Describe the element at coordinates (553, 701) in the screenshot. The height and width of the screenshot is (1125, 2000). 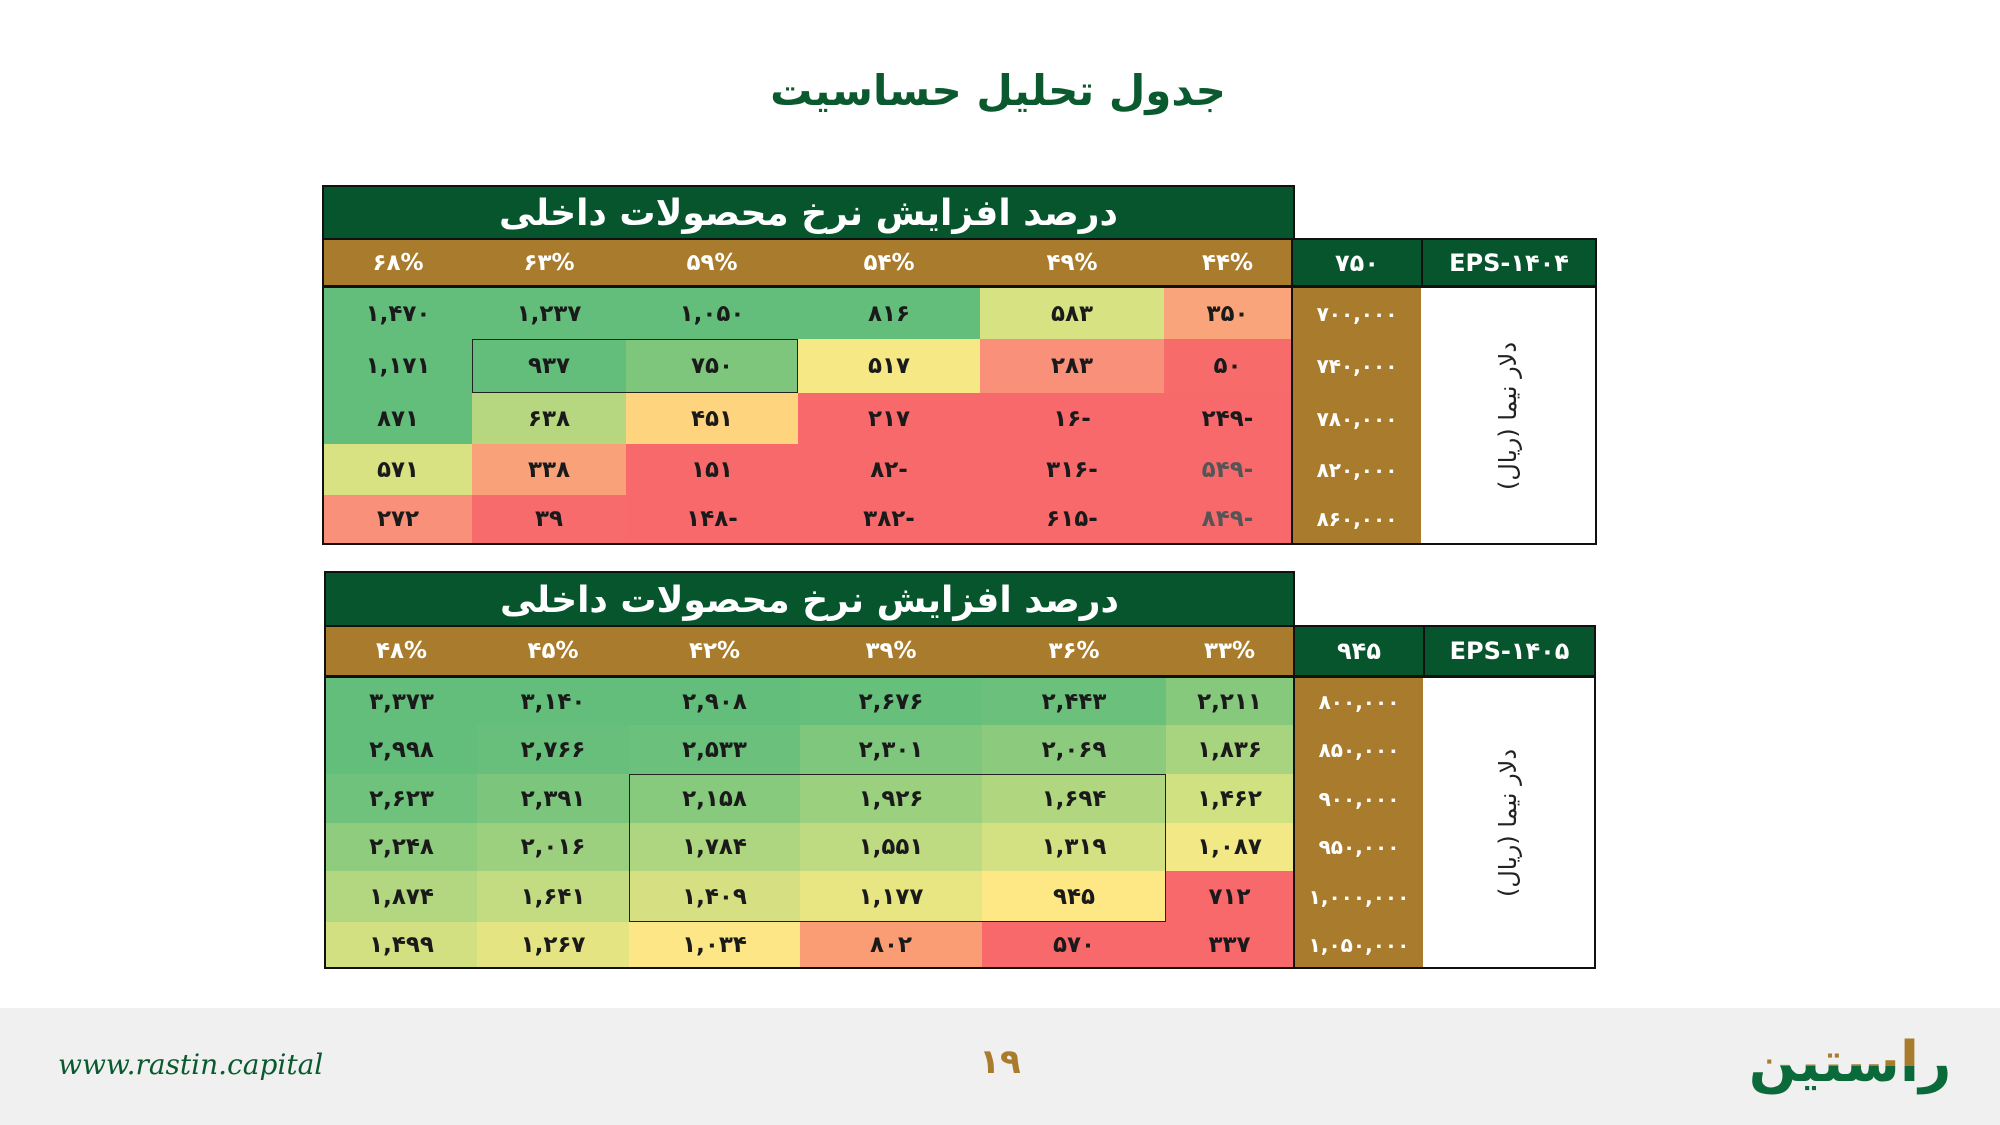
I see `table-cell: ۳,۱۴۰` at that location.